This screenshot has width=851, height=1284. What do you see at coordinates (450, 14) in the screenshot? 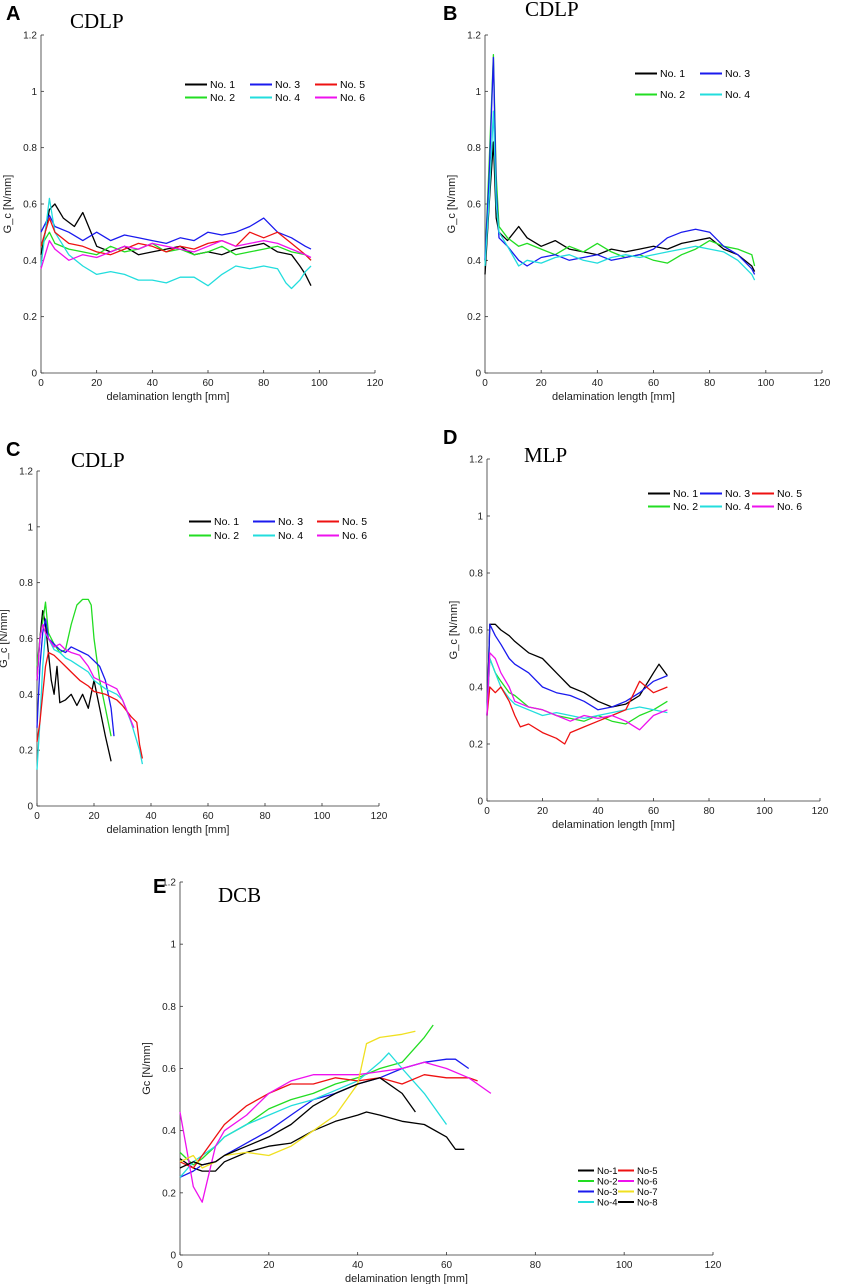
I see `panel-letter: B` at bounding box center [450, 14].